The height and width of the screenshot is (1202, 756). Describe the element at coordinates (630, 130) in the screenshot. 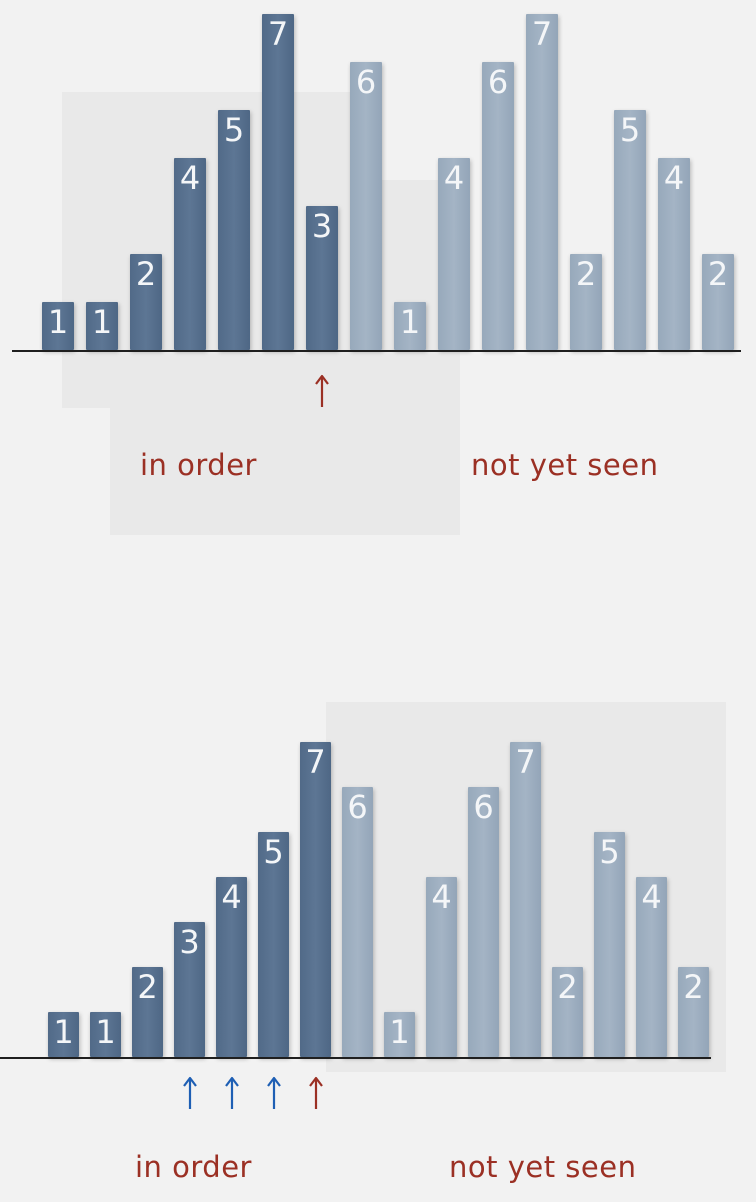

I see `panel1-bar-label-13: 5` at that location.